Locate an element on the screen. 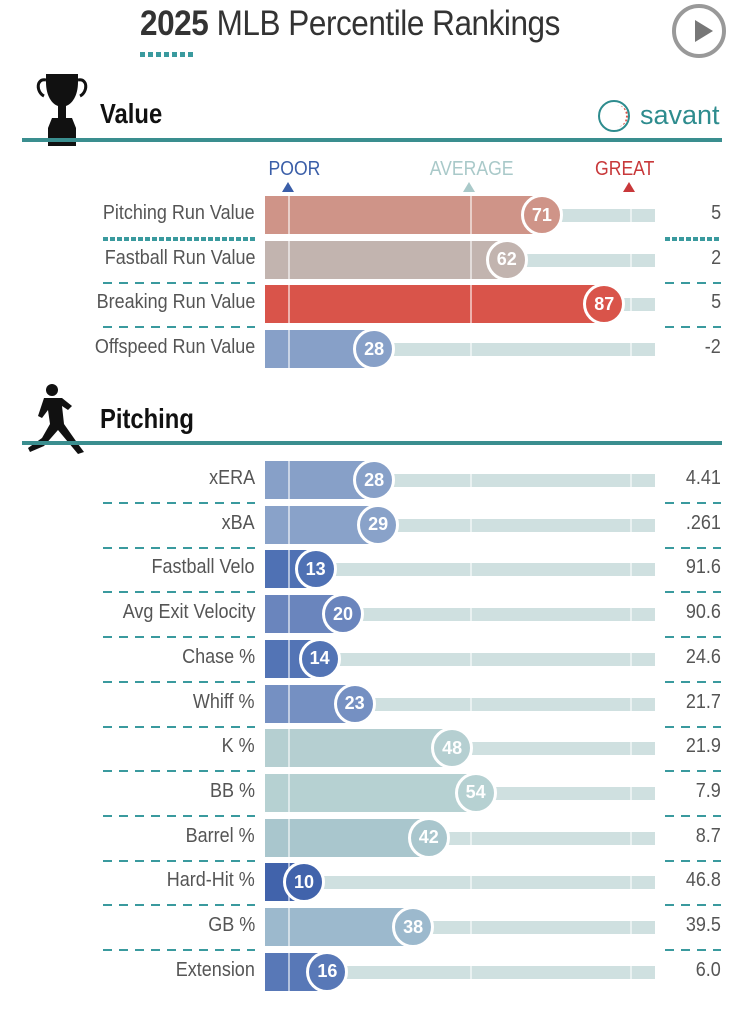  metric-value: 7.9 is located at coordinates (708, 790).